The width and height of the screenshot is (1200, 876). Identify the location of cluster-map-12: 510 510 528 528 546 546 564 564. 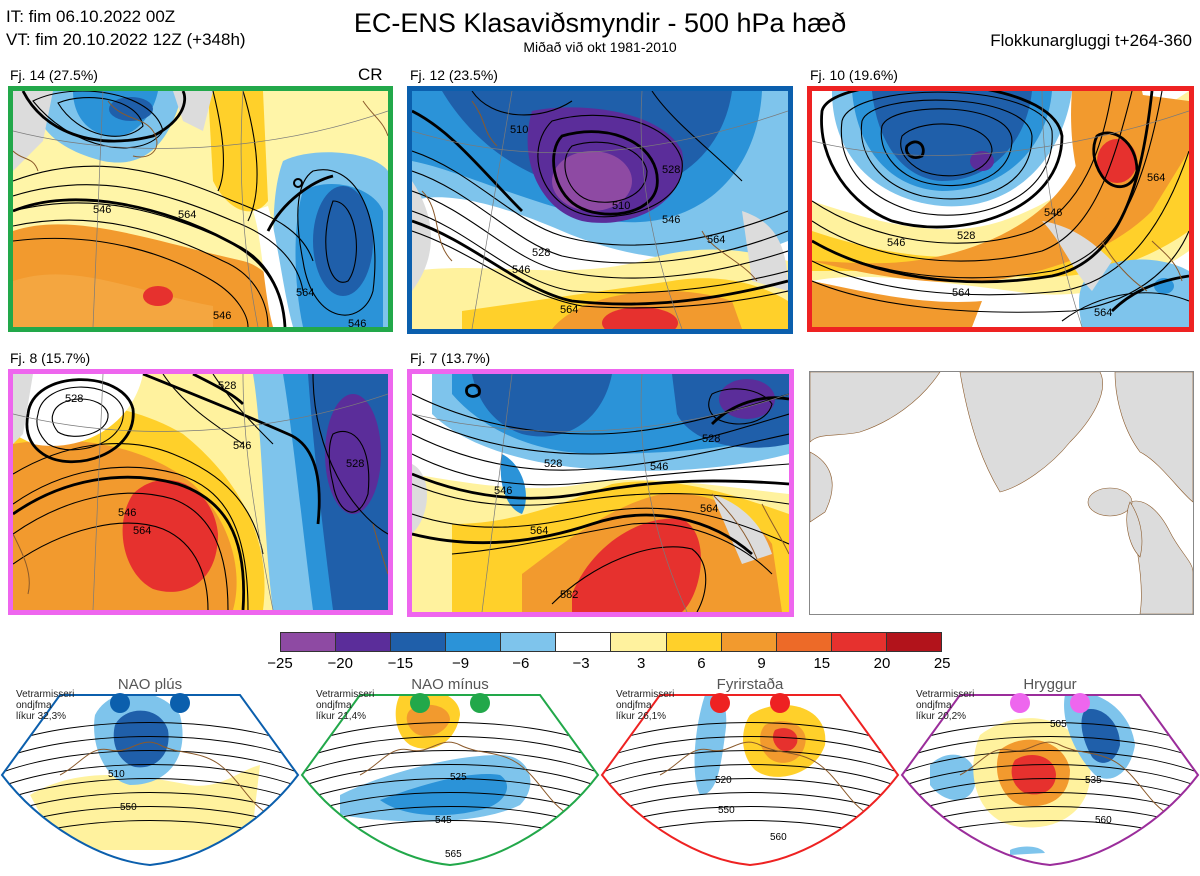
(600, 210).